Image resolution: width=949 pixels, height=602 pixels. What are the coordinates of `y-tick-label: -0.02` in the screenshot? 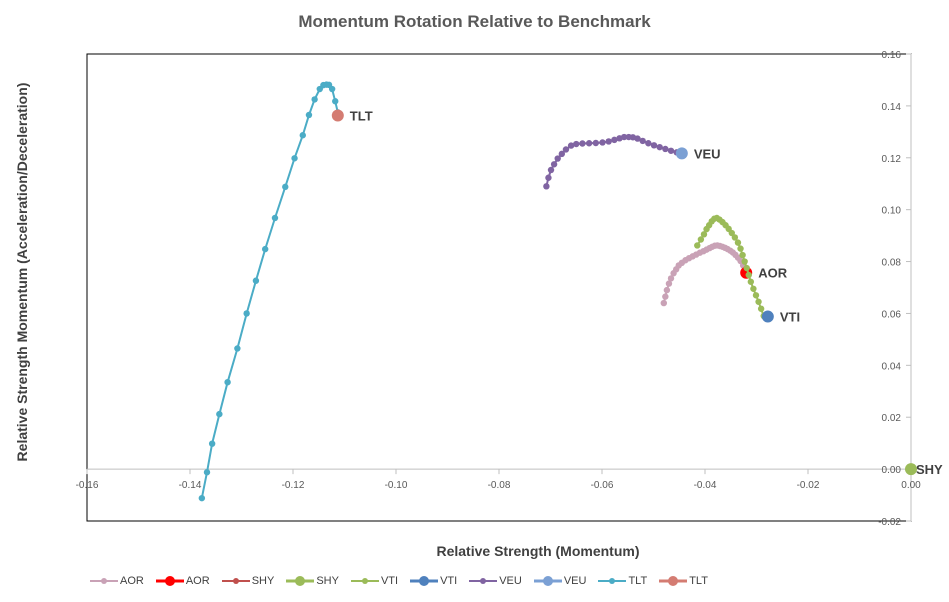 It's located at (889, 522).